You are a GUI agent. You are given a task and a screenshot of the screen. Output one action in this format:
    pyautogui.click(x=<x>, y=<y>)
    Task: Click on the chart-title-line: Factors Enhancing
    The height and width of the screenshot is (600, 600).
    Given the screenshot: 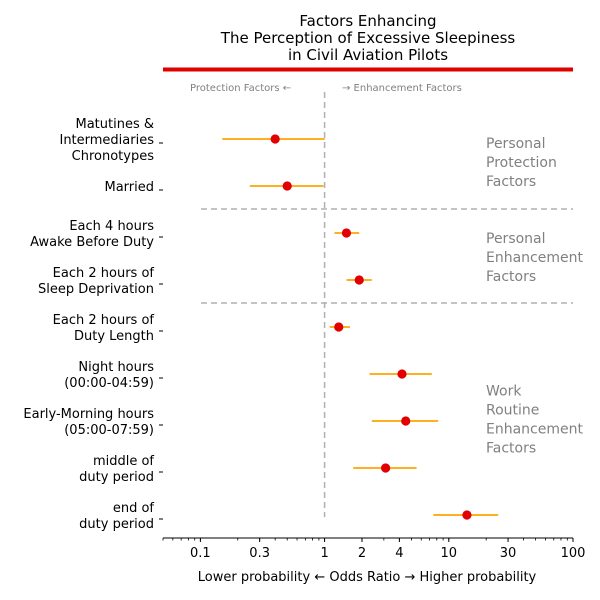 What is the action you would take?
    pyautogui.click(x=367, y=21)
    